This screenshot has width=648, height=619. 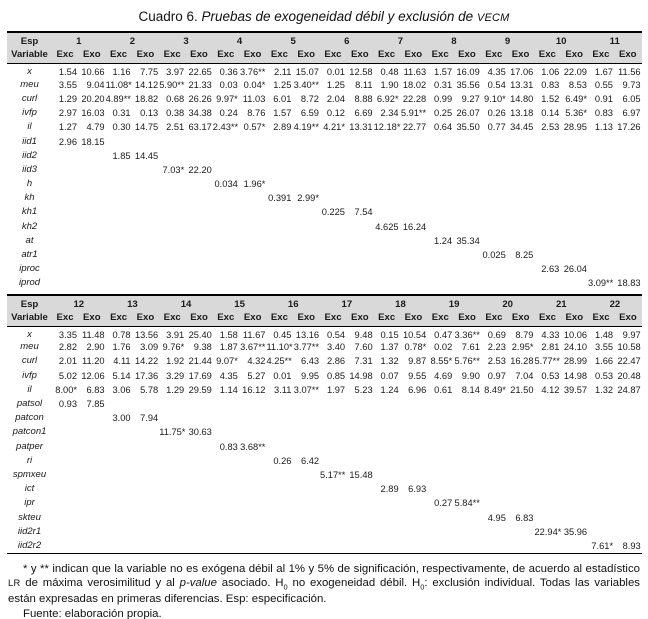 I want to click on cell-patcon1-21-exc, so click(x=547, y=432).